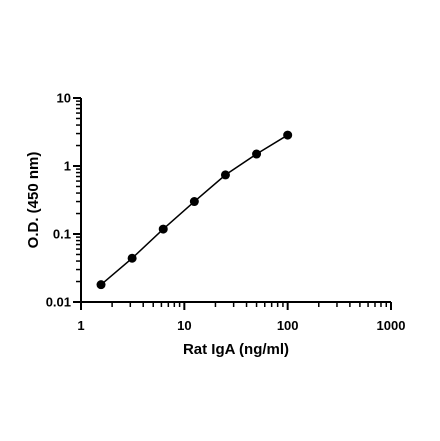 The height and width of the screenshot is (441, 440). Describe the element at coordinates (58, 302) in the screenshot. I see `y-tick-label: 0.01` at that location.